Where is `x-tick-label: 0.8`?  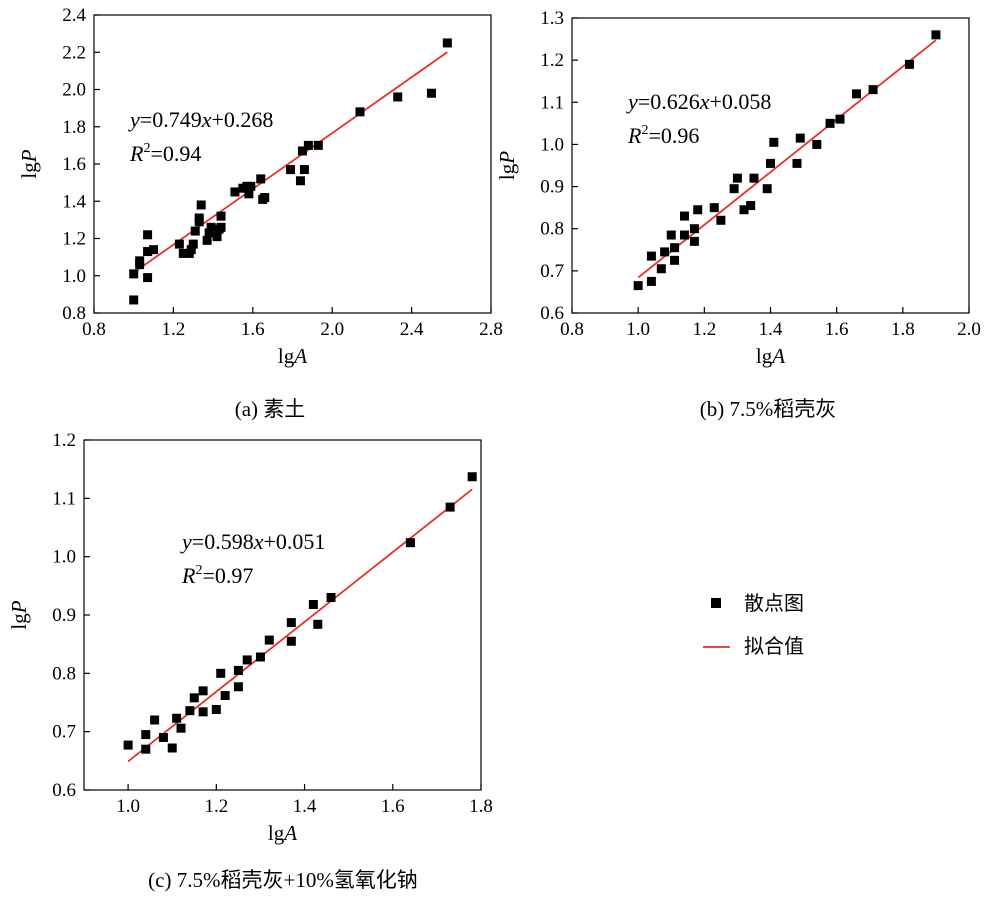
x-tick-label: 0.8 is located at coordinates (572, 329).